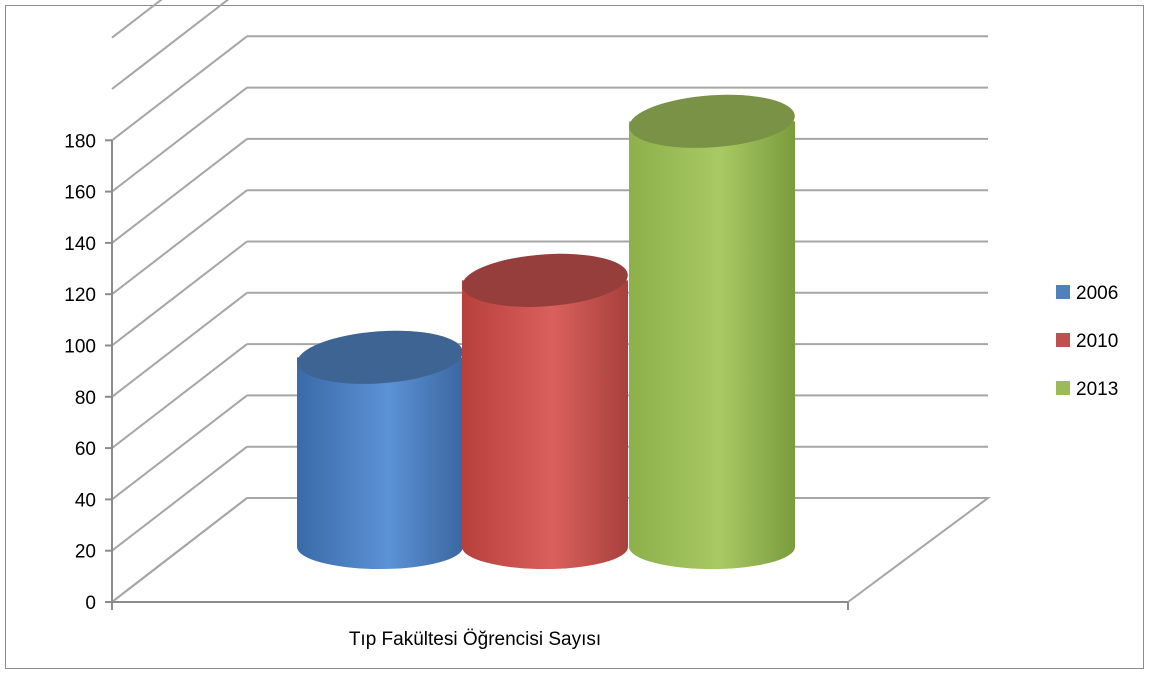 This screenshot has width=1150, height=675. I want to click on y-tick-label: 180, so click(80, 141).